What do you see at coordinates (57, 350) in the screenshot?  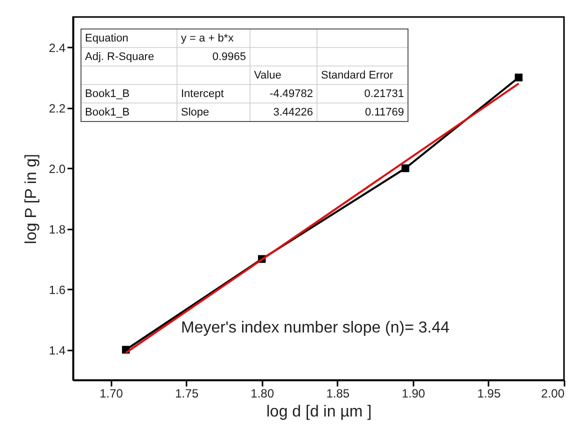 I see `y-tick-label: 1.4` at bounding box center [57, 350].